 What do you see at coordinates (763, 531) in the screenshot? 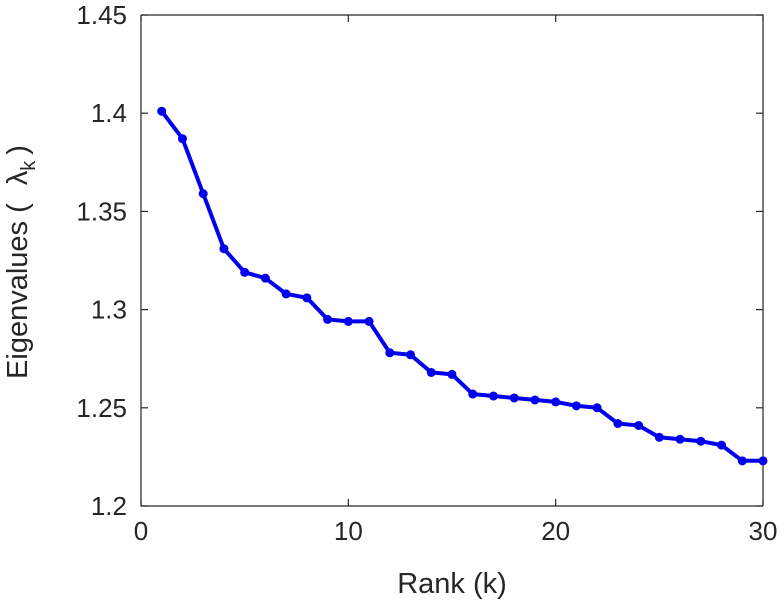
I see `x-tick-label: 30` at bounding box center [763, 531].